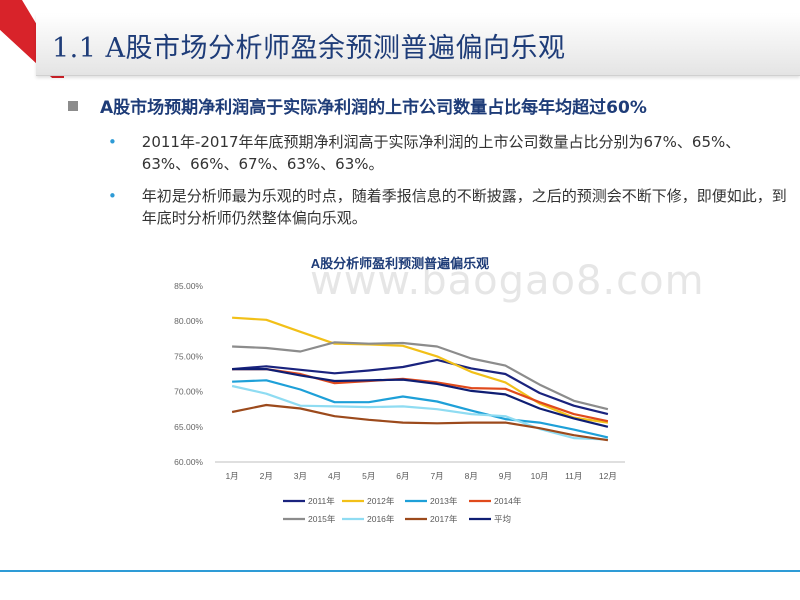 The height and width of the screenshot is (600, 800). What do you see at coordinates (573, 476) in the screenshot?
I see `x-tick-label: 11月` at bounding box center [573, 476].